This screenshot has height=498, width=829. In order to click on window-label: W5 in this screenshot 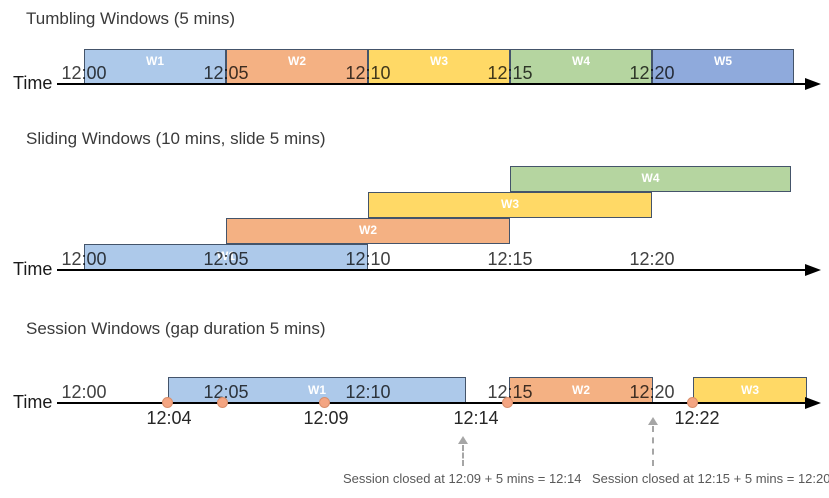, I will do `click(723, 61)`.